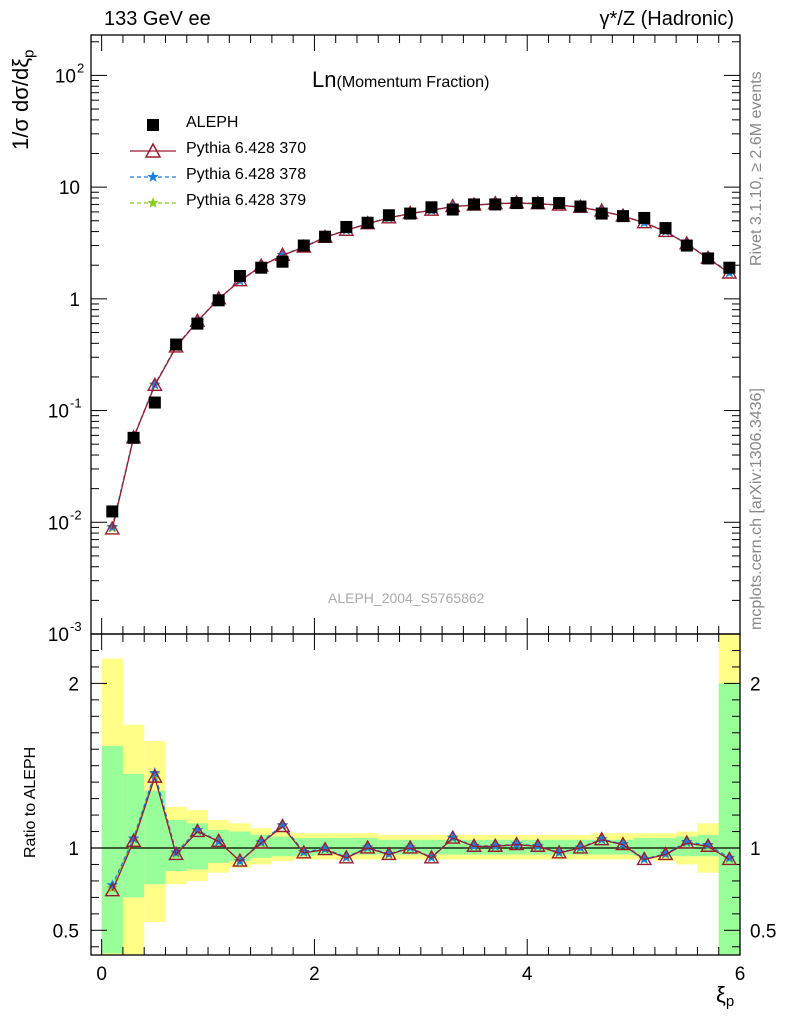 The width and height of the screenshot is (786, 1024). Describe the element at coordinates (246, 200) in the screenshot. I see `legend-label: Pythia 6.428 379` at that location.